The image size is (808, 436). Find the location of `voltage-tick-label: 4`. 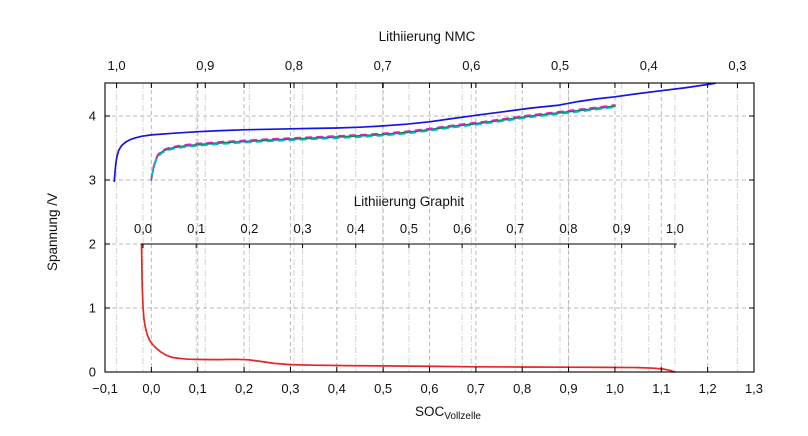

voltage-tick-label: 4 is located at coordinates (92, 116).